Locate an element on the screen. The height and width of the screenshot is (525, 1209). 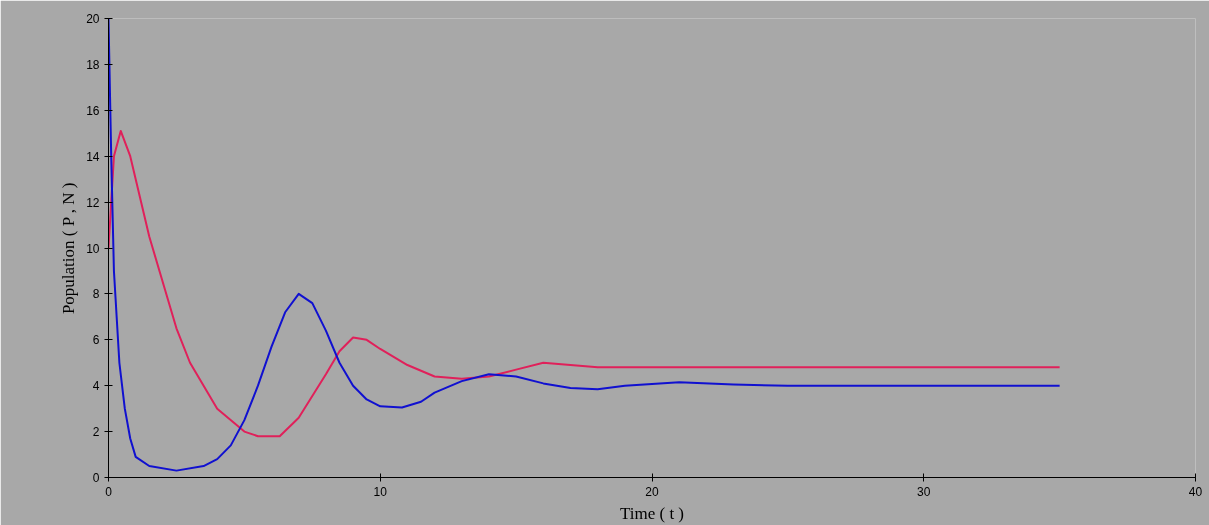
y-tick-label: 12 is located at coordinates (93, 202).